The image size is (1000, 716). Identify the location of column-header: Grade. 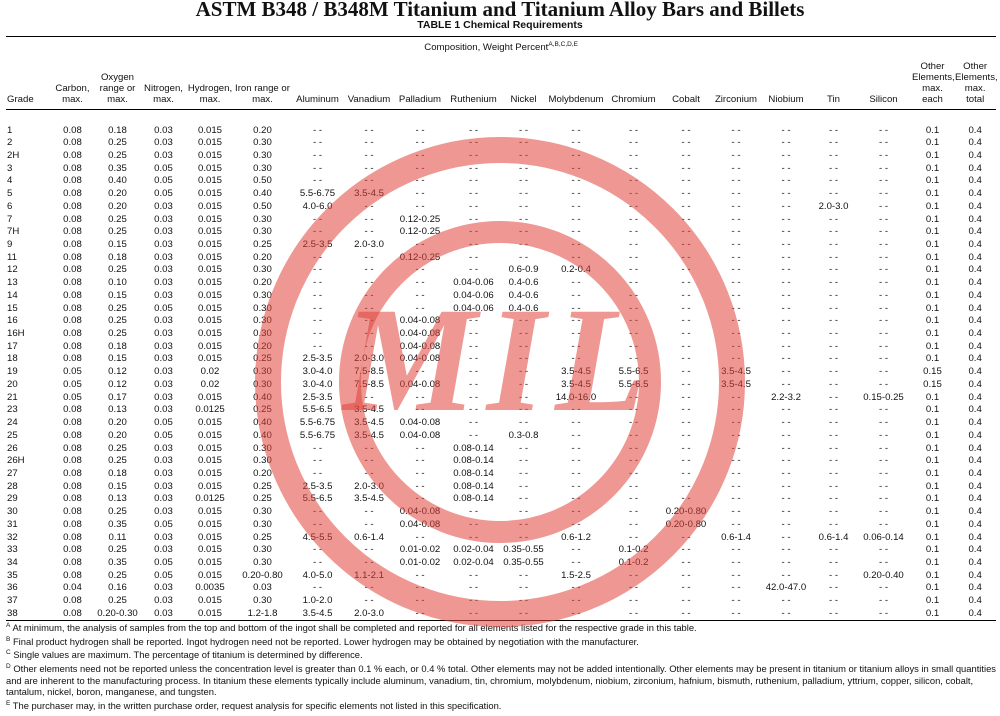
(28, 82).